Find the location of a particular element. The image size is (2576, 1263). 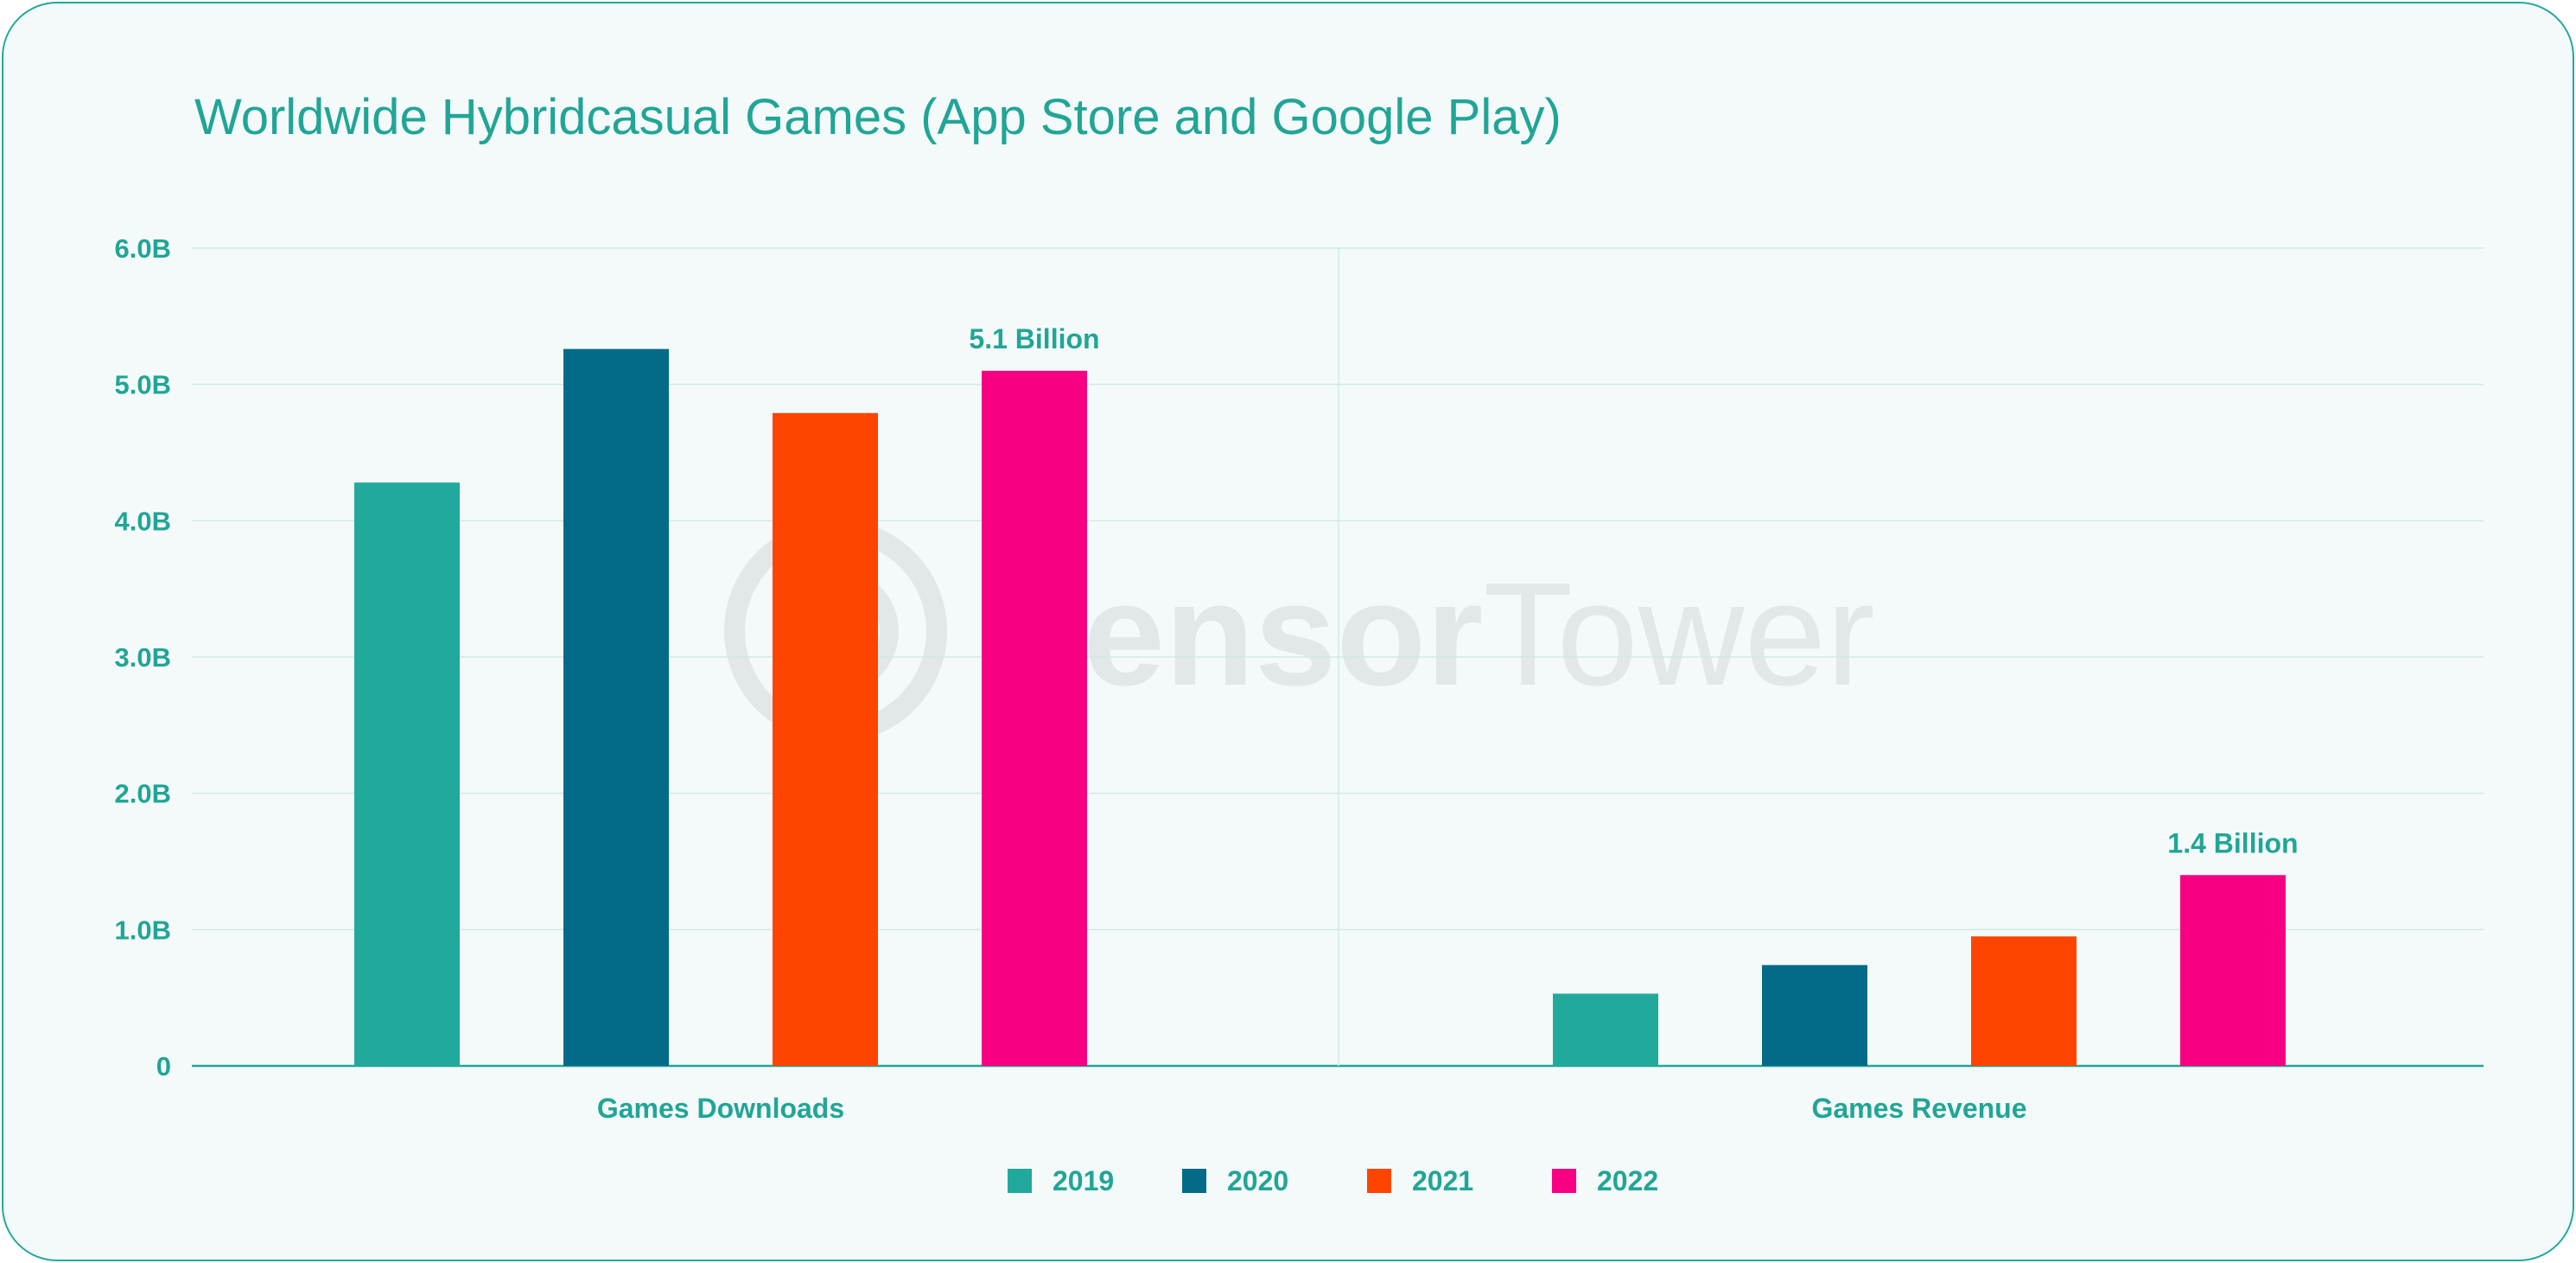

y-tick-label: 0 is located at coordinates (163, 1066).